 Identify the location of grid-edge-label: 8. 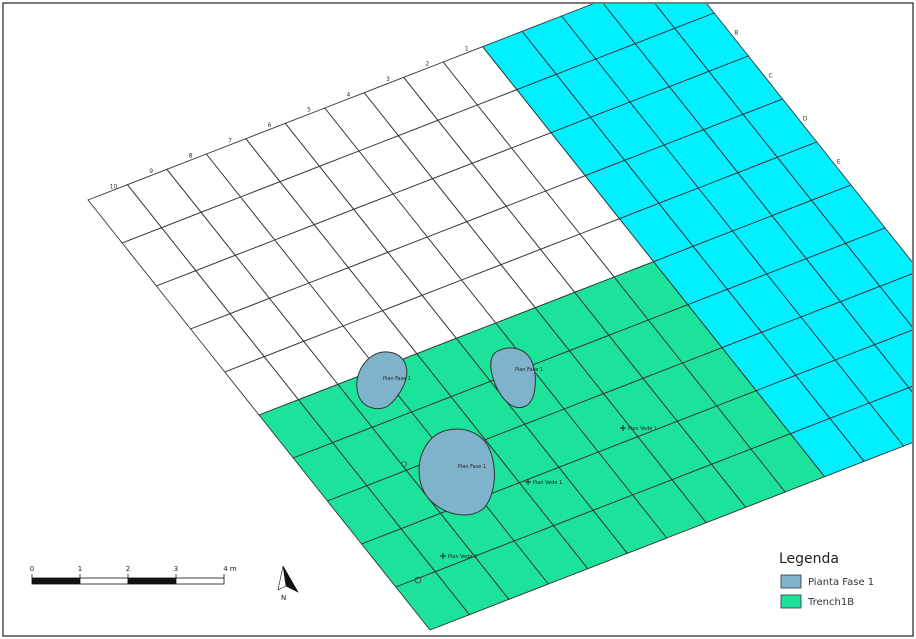
(191, 156).